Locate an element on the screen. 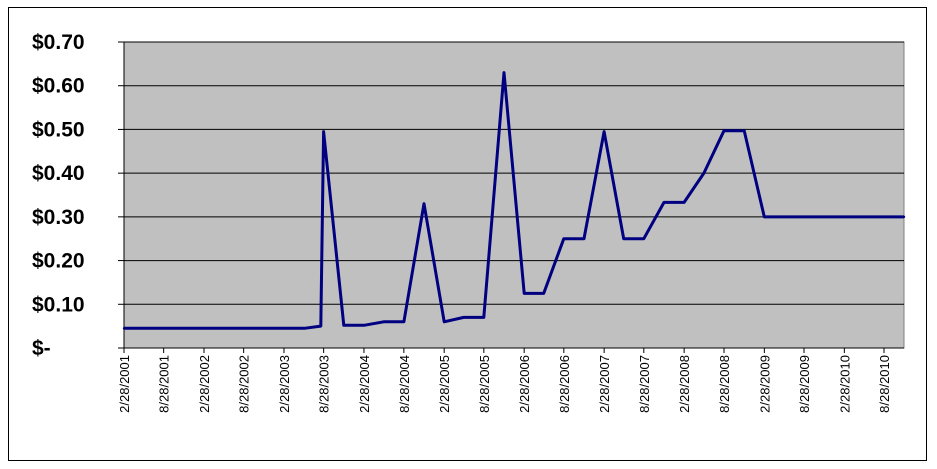  y-tick-label: $0.70 is located at coordinates (58, 42).